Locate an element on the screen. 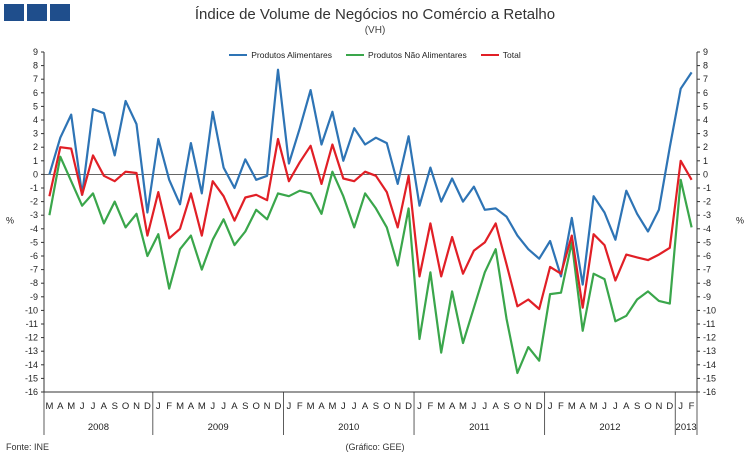 The height and width of the screenshot is (460, 750). y-tick-label-left: 1 is located at coordinates (35, 161).